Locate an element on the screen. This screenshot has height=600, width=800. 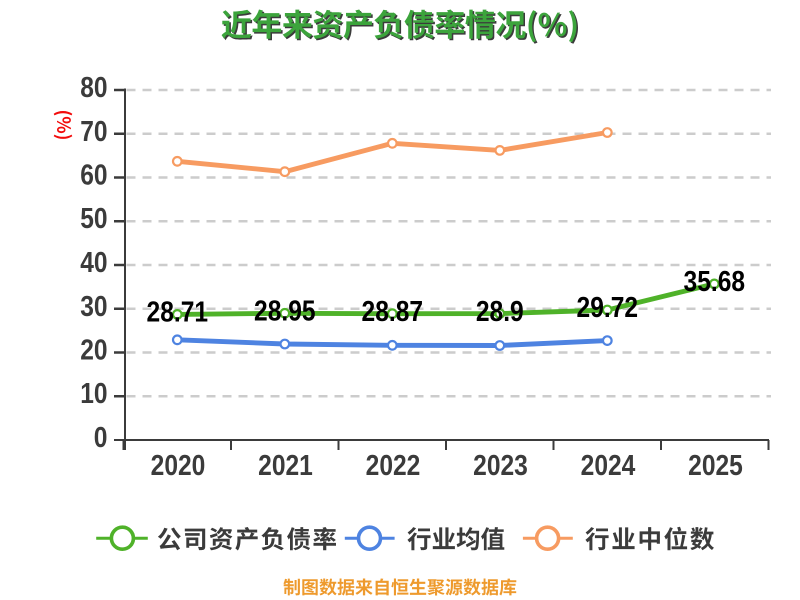
svg-text: 28.95 is located at coordinates (285, 312).